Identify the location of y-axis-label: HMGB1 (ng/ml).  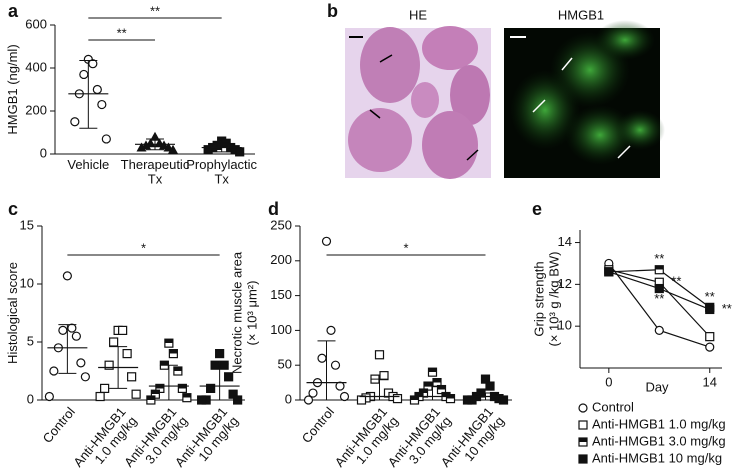
(12, 89).